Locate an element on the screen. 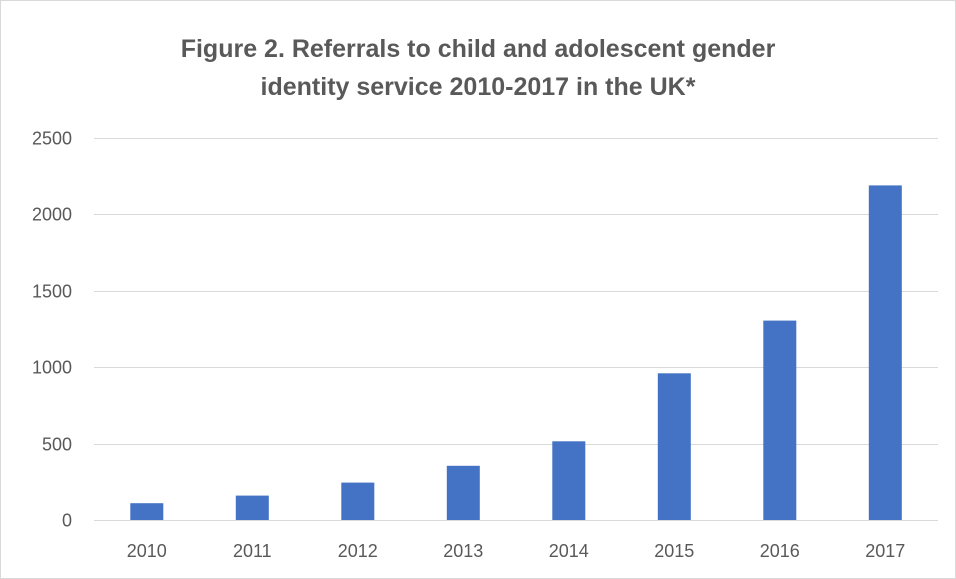 The image size is (956, 579). bar-2012 is located at coordinates (358, 501).